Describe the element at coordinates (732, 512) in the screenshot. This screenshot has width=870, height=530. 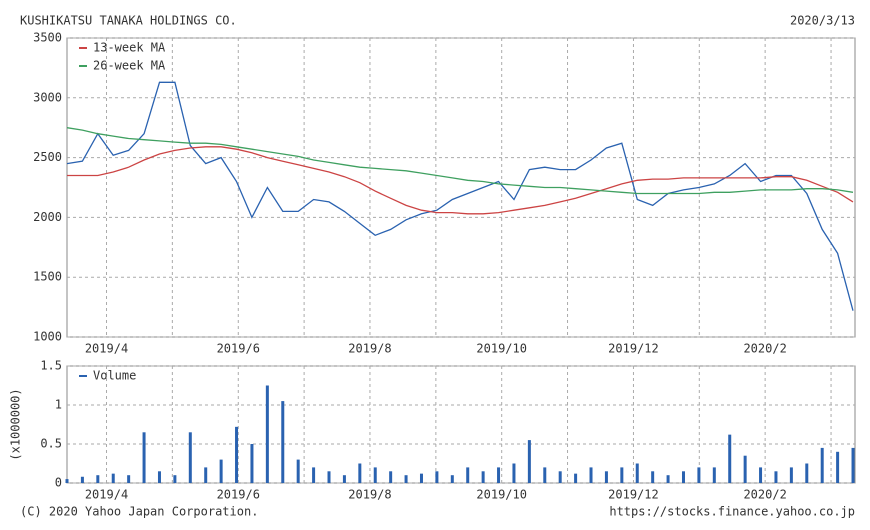
I see `source-url: https://stocks.finance.yahoo.co.jp` at that location.